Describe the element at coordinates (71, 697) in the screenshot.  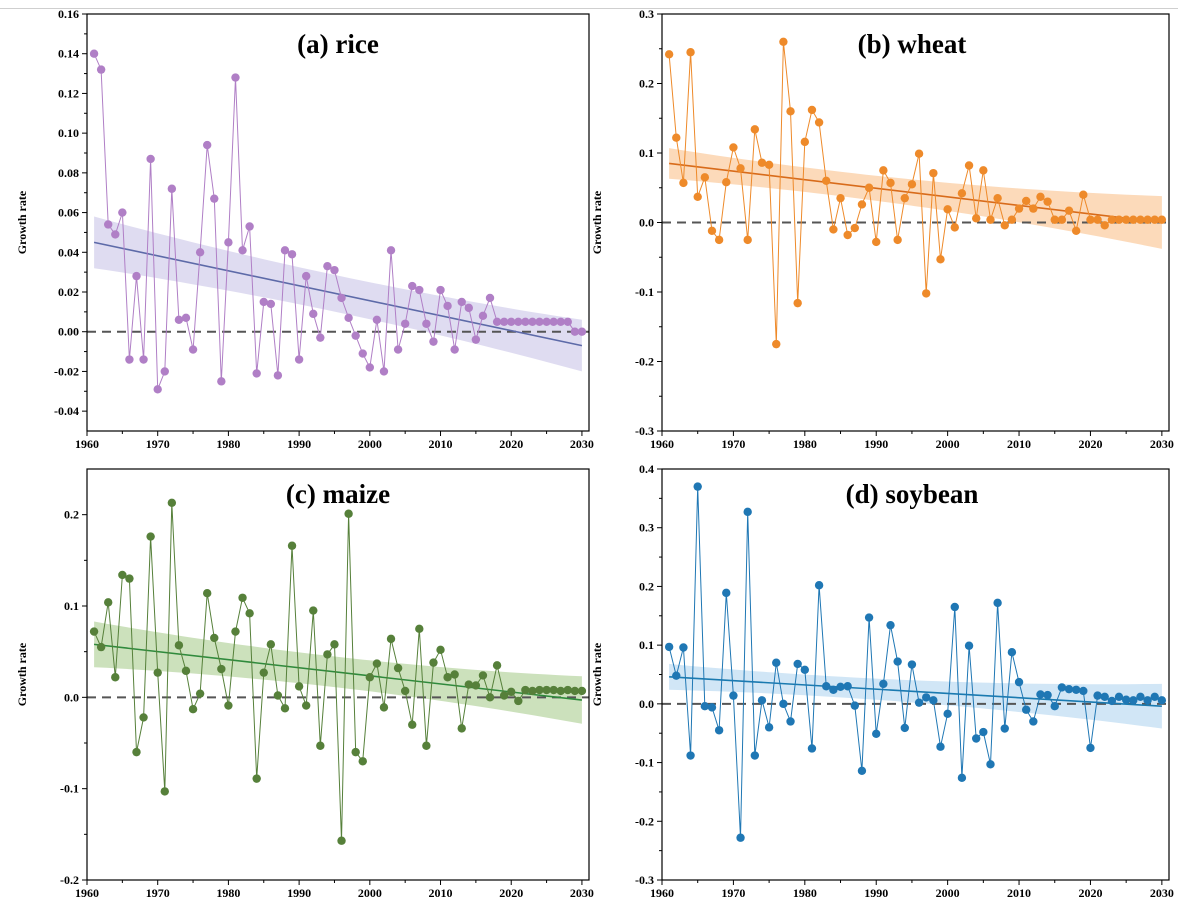
I see `y-tick-label: 0.0` at that location.